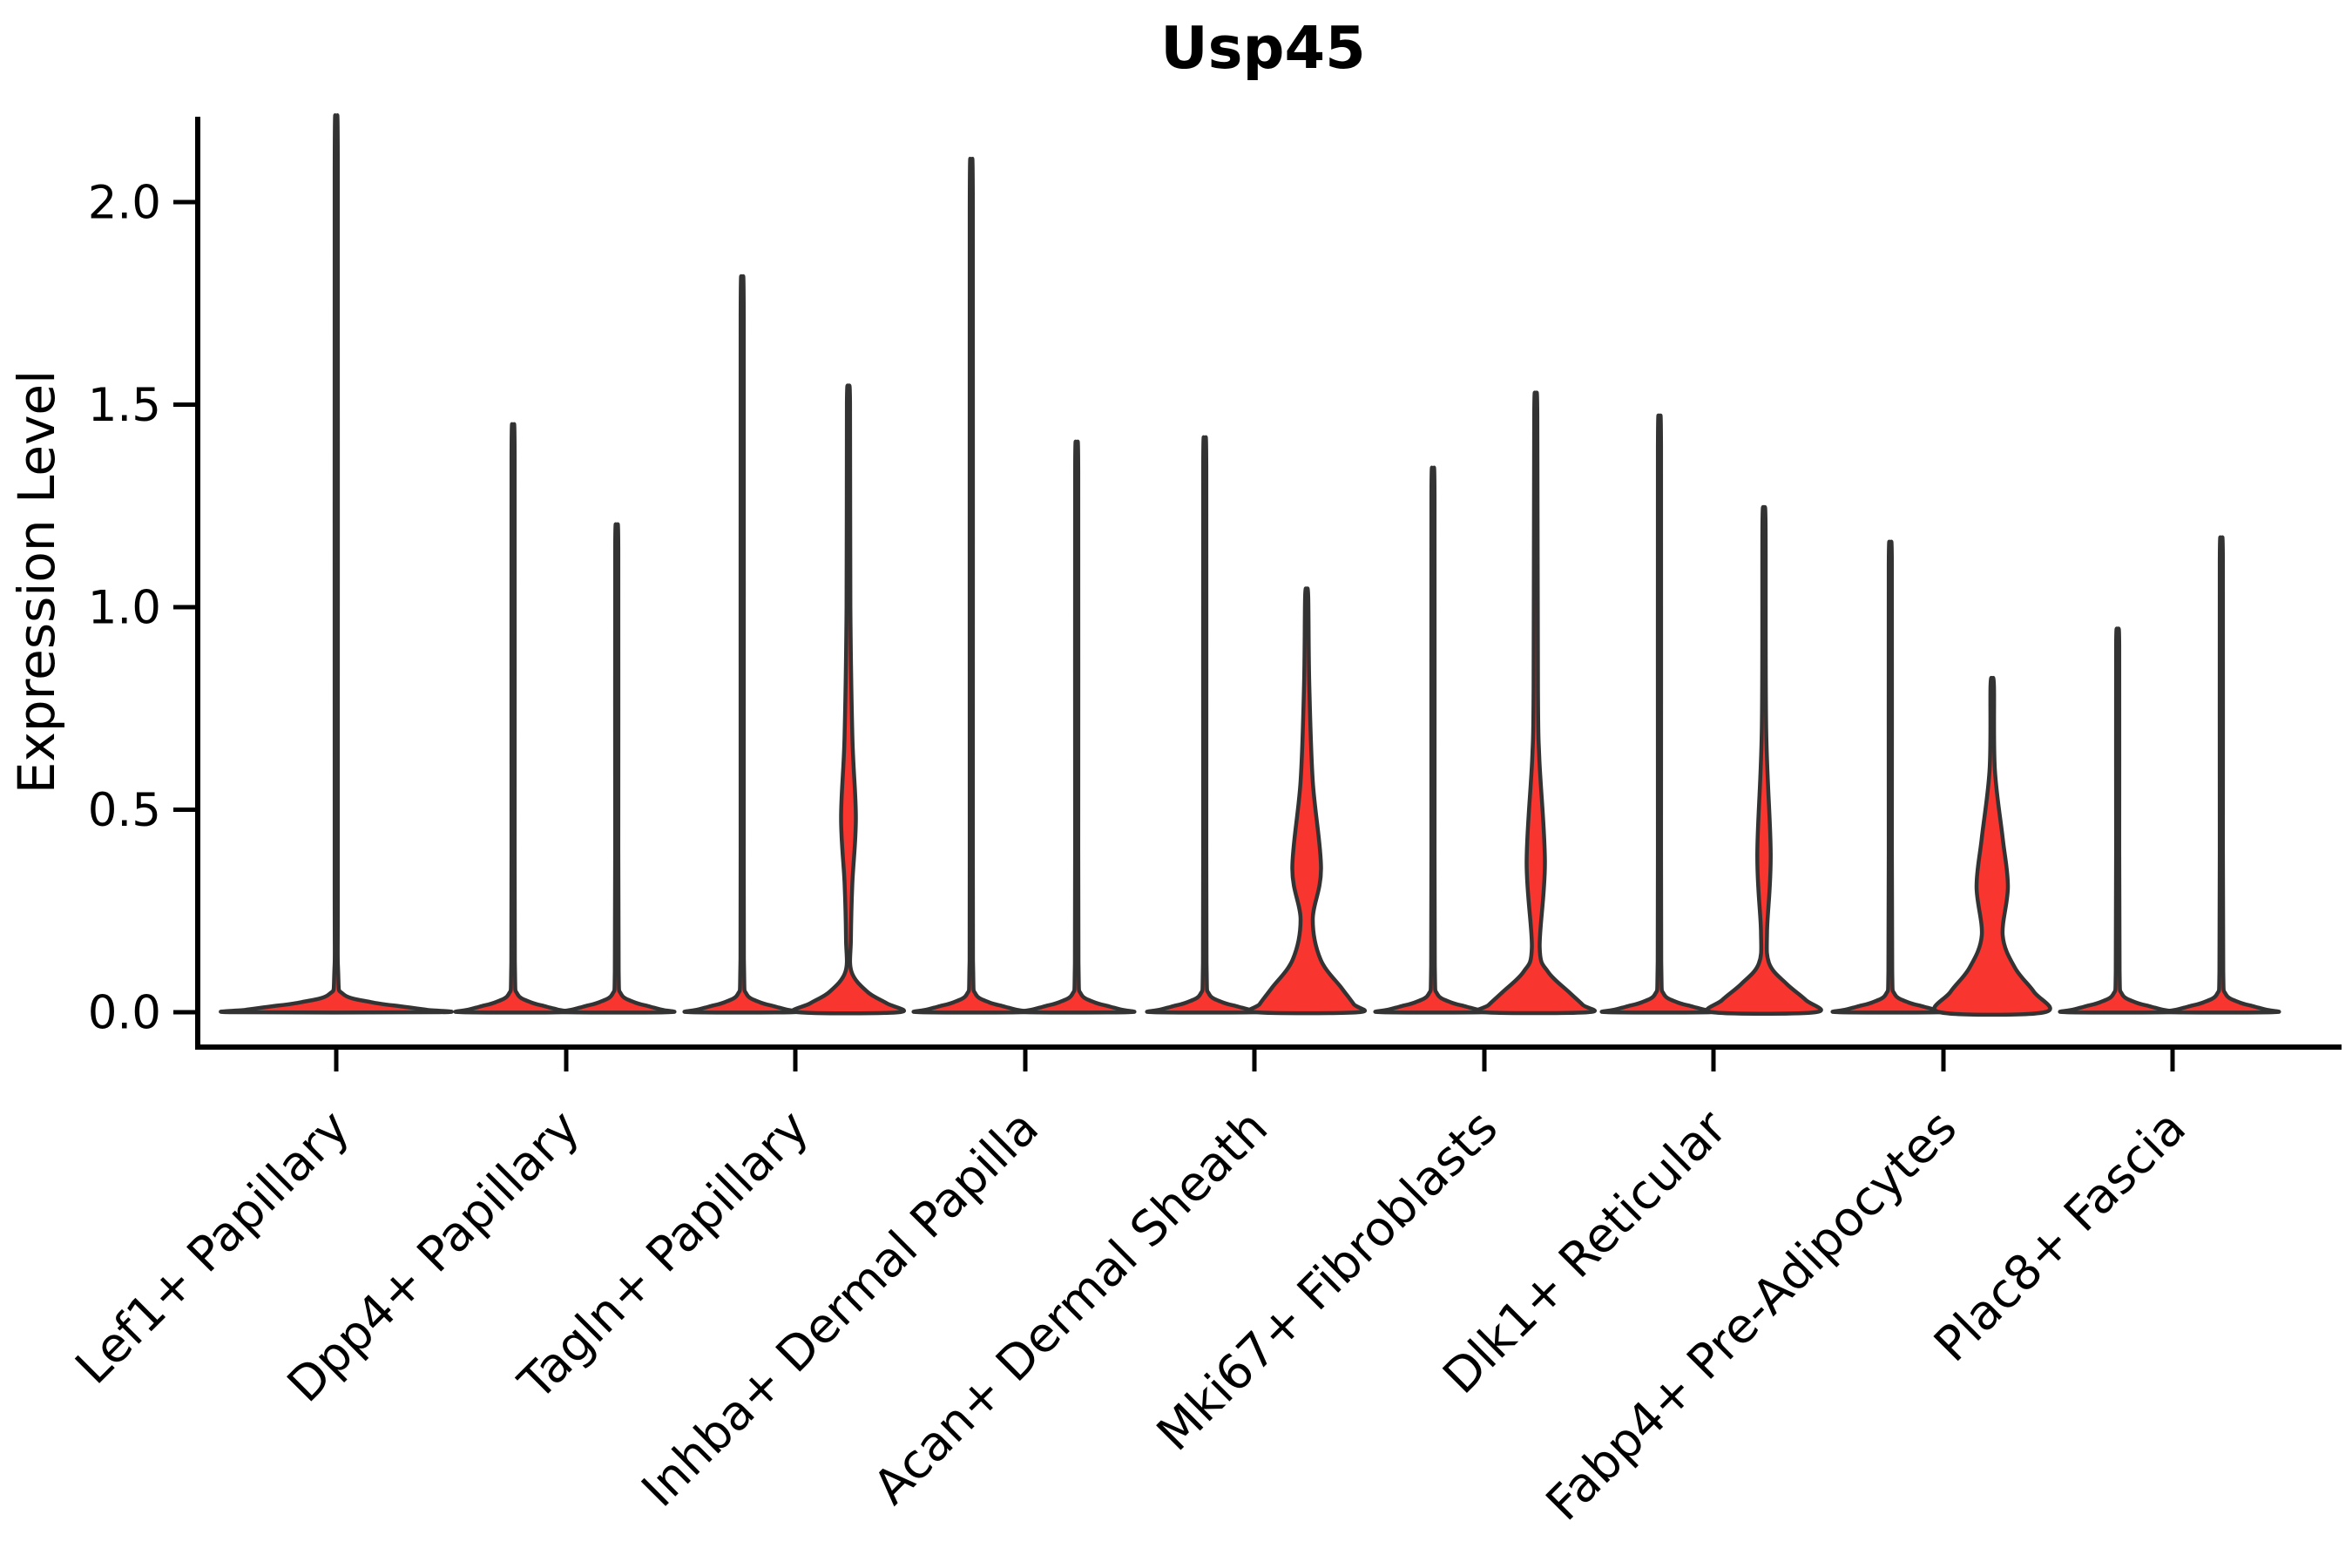  What do you see at coordinates (36, 582) in the screenshot?
I see `y-axis-label: Expression Level` at bounding box center [36, 582].